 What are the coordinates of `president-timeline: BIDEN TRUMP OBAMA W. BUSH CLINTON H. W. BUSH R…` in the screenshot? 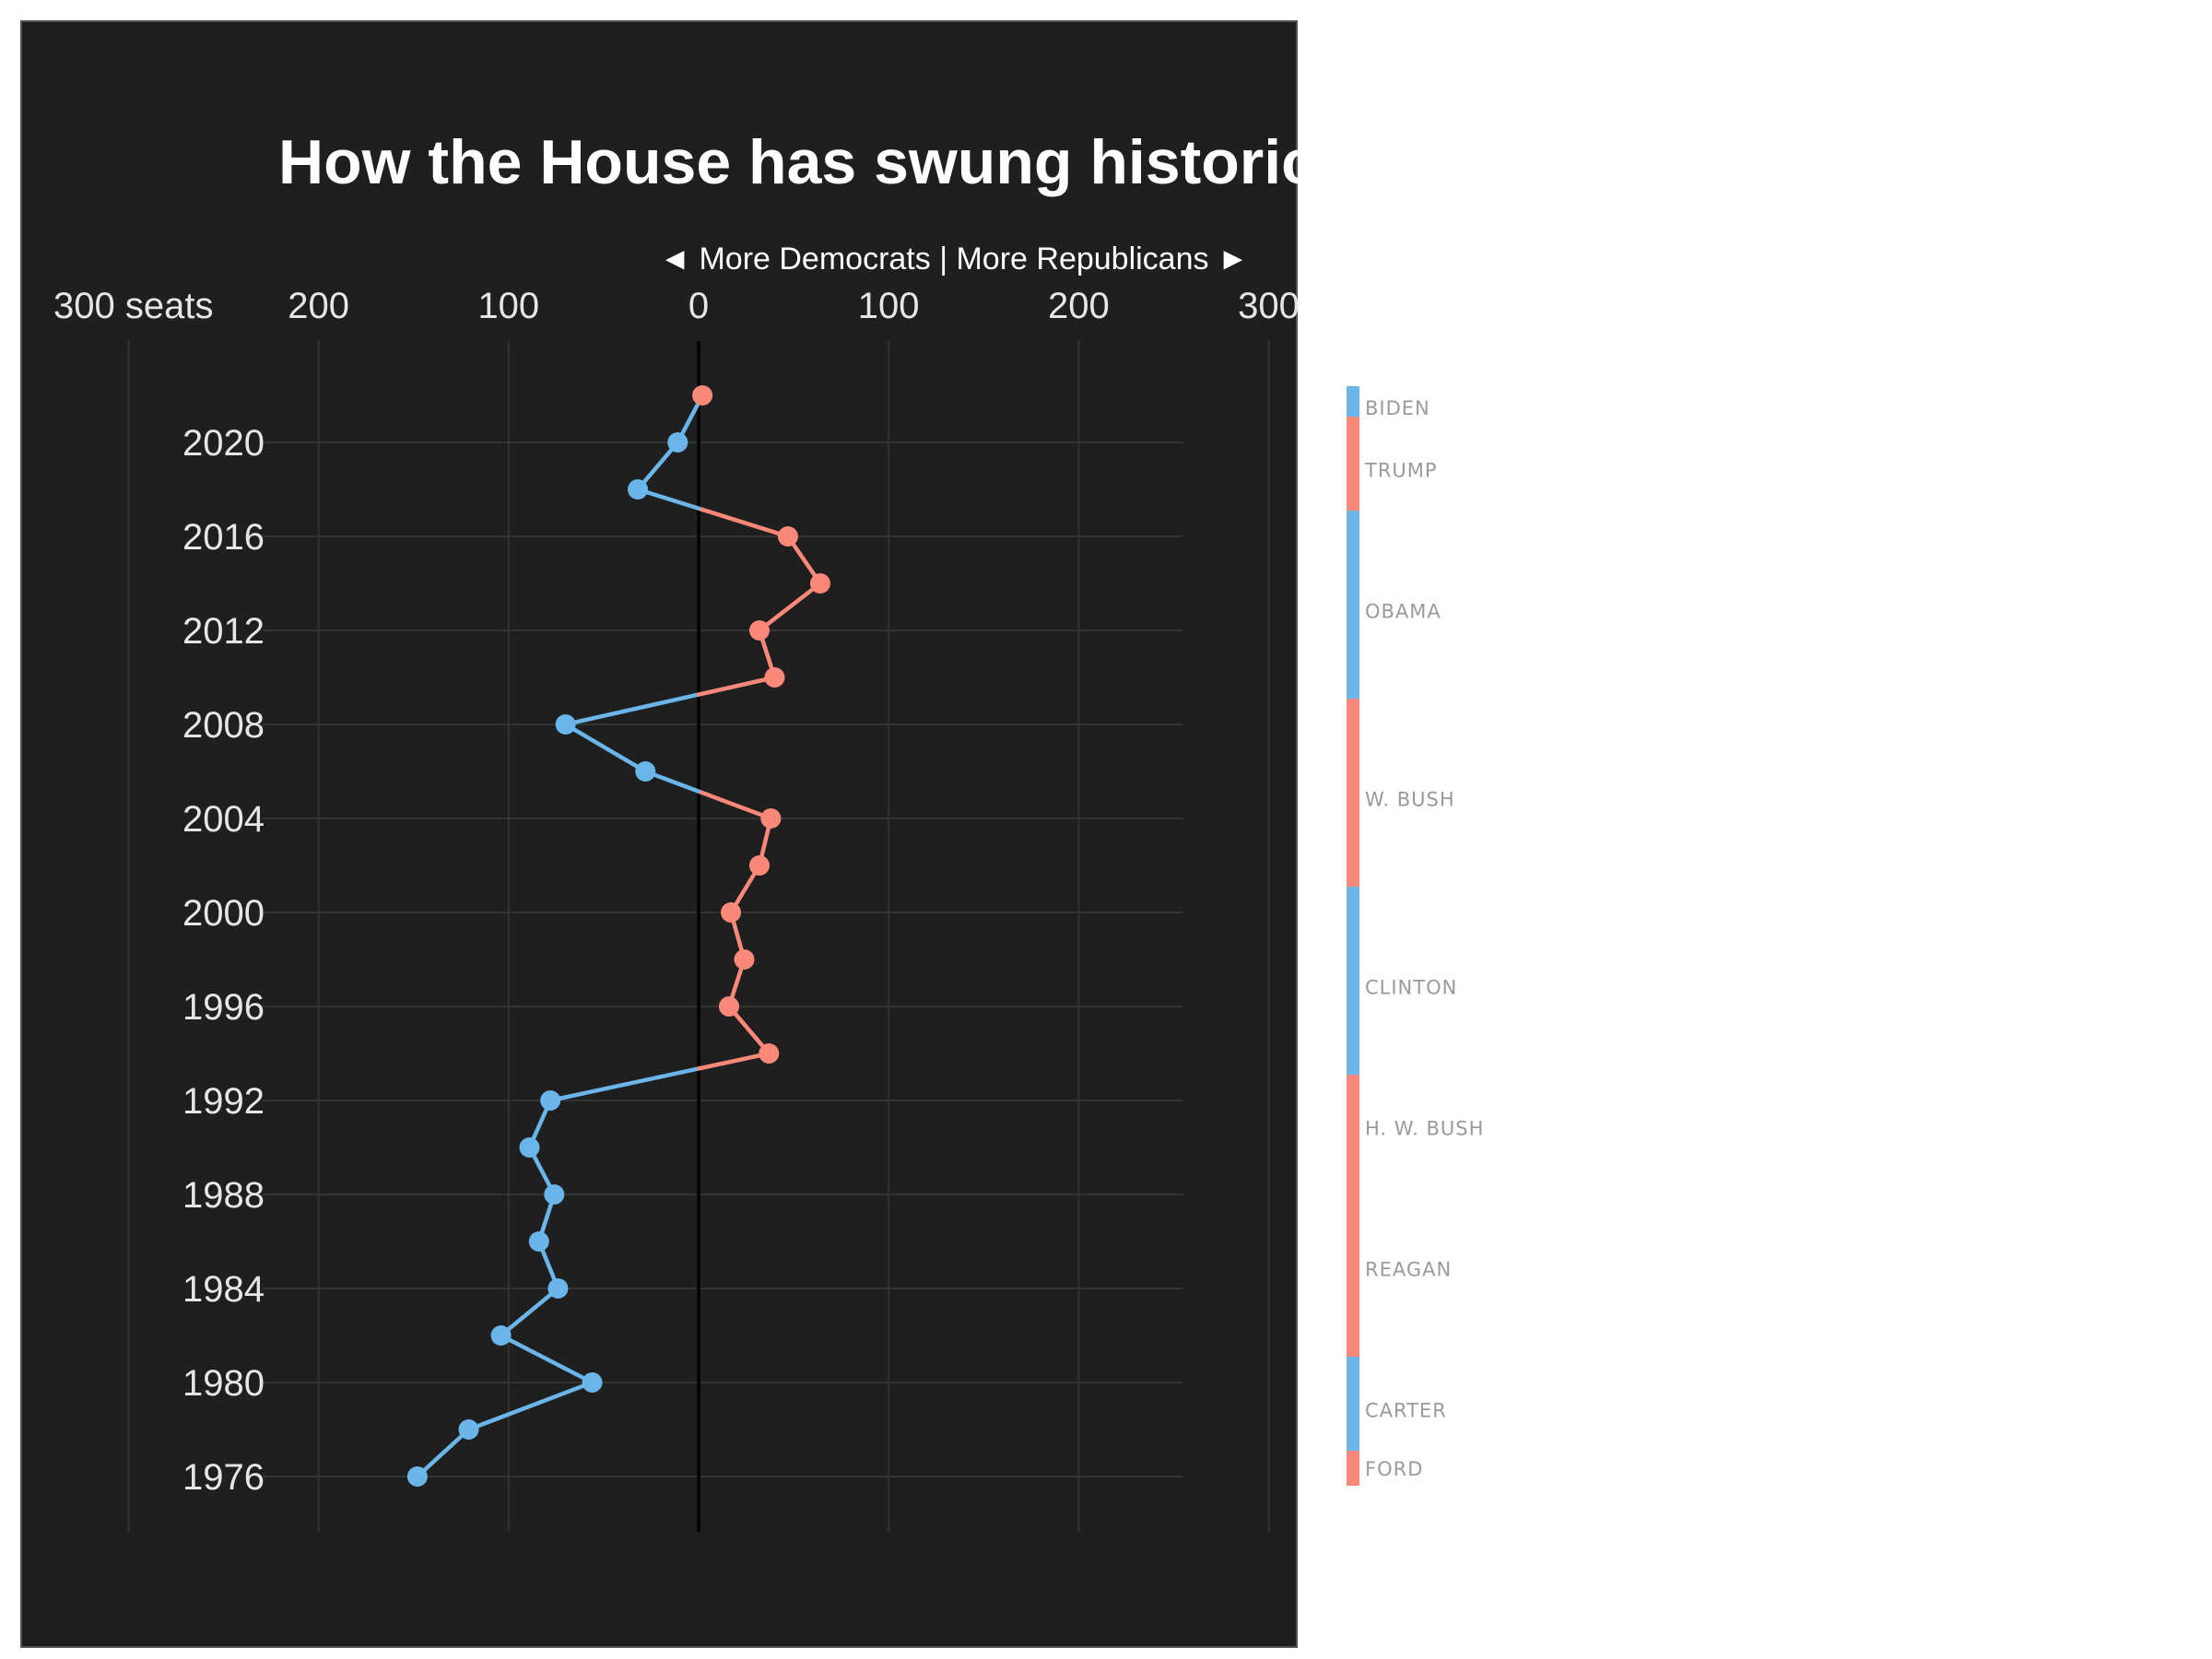 It's located at (1415, 936).